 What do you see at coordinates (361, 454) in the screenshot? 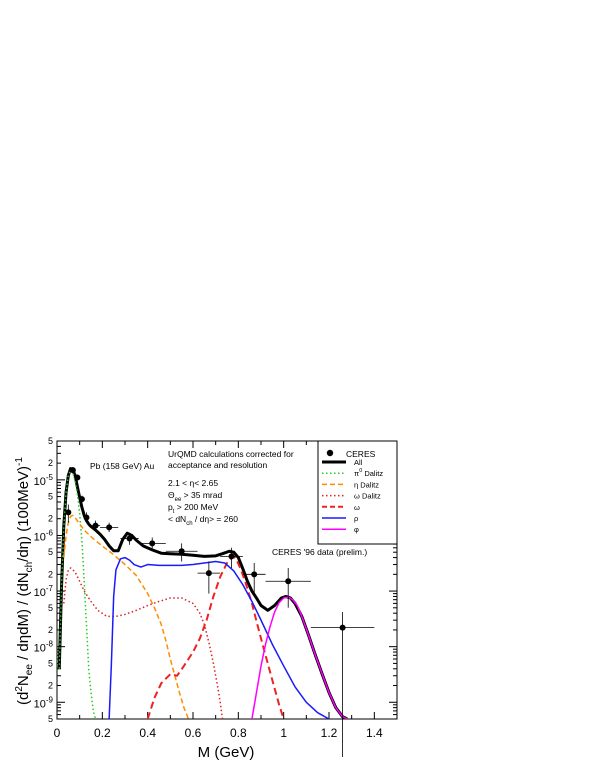
I see `legend-title: CERES` at bounding box center [361, 454].